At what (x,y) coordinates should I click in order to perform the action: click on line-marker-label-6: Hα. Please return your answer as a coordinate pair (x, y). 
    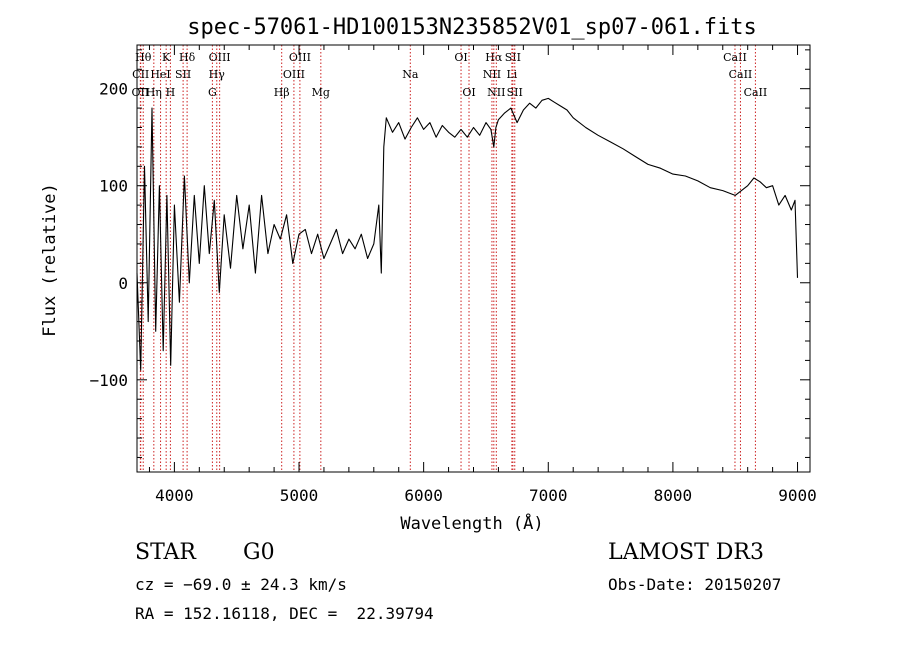
    Looking at the image, I should click on (494, 57).